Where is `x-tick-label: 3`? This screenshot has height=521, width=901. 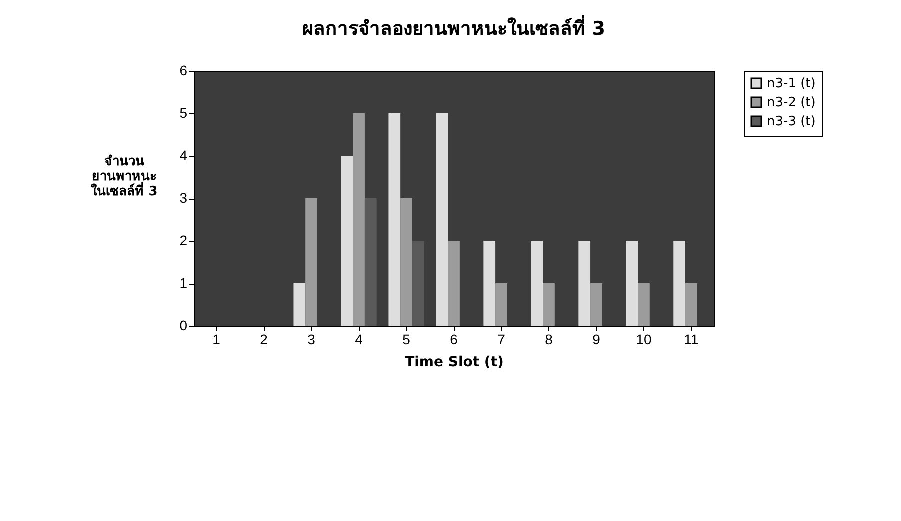 x-tick-label: 3 is located at coordinates (312, 340).